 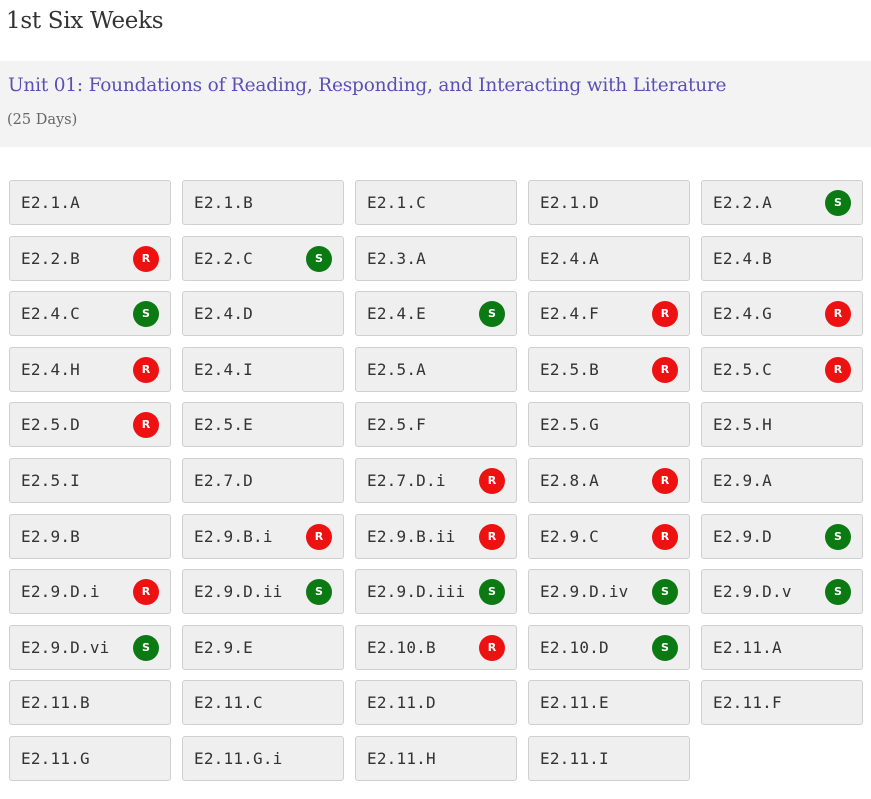 I want to click on standard-code: E2.4.H, so click(x=50, y=369).